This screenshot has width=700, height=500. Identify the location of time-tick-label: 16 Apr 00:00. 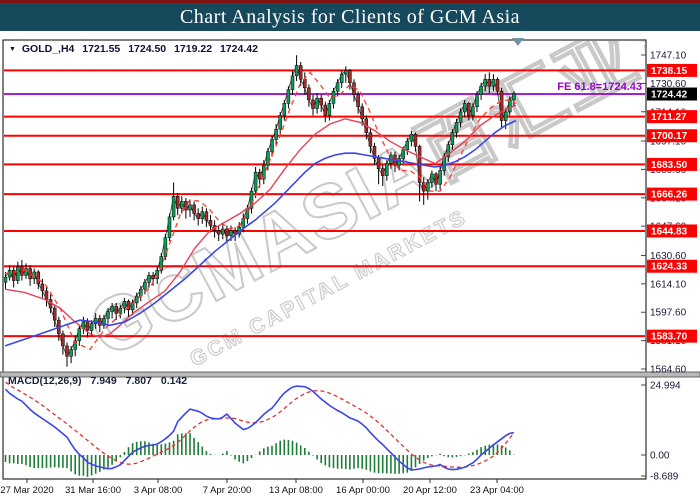
(363, 490).